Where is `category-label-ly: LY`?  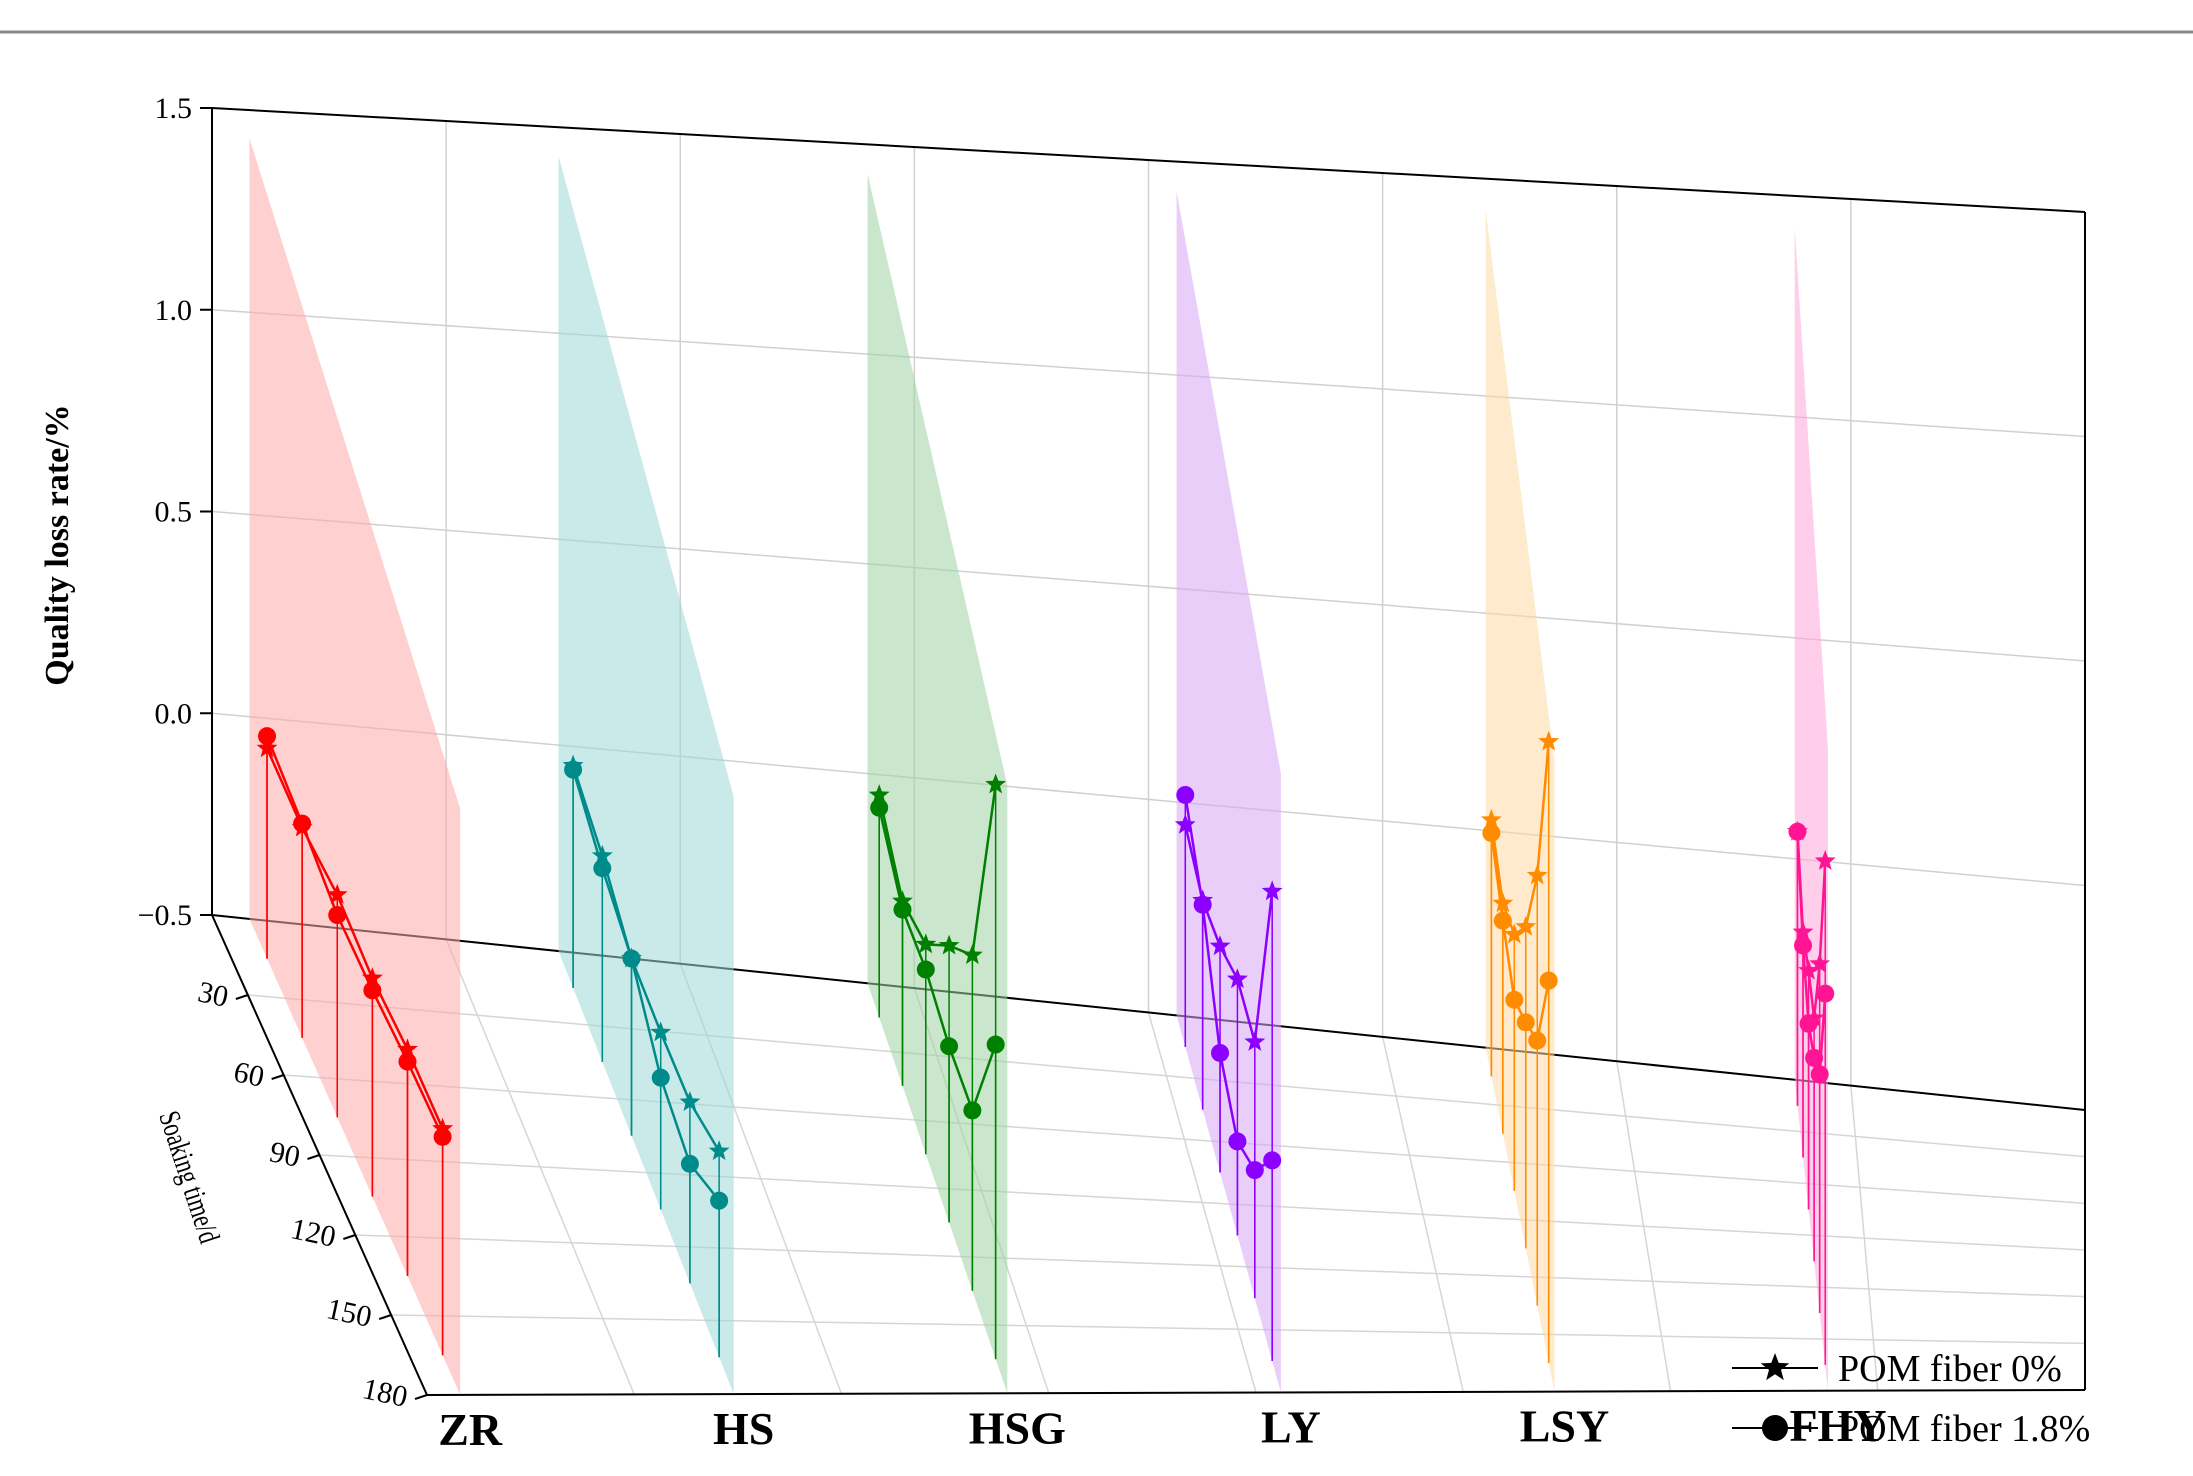
category-label-ly: LY is located at coordinates (1291, 1426).